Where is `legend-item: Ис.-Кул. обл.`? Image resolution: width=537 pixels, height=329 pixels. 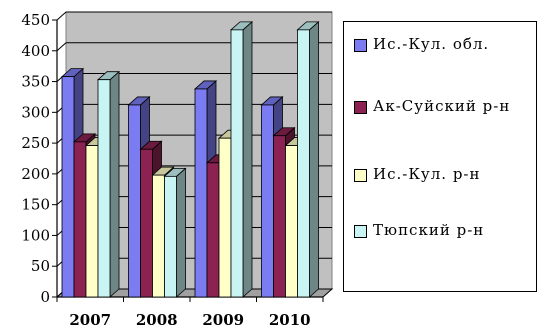
legend-item: Ис.-Кул. обл. is located at coordinates (443, 44).